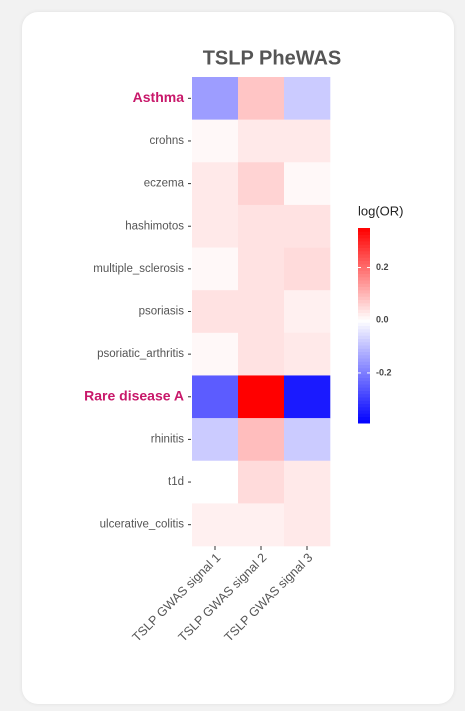 The image size is (465, 711). I want to click on y-tick-label: Rare disease A, so click(134, 395).